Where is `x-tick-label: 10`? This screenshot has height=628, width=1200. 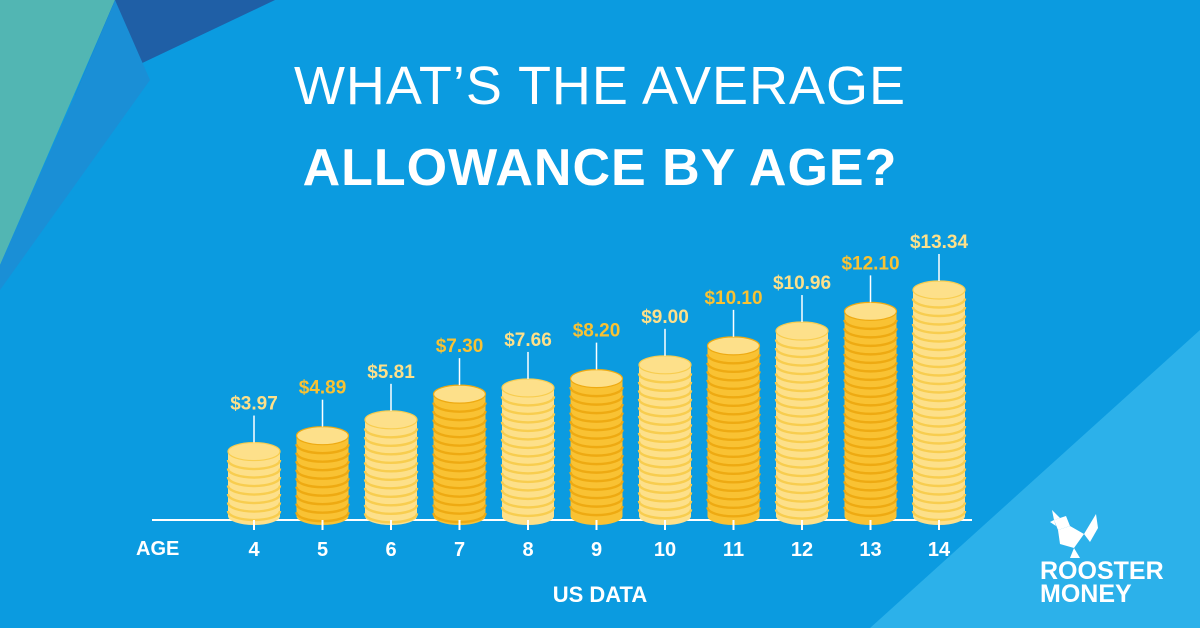 x-tick-label: 10 is located at coordinates (665, 550).